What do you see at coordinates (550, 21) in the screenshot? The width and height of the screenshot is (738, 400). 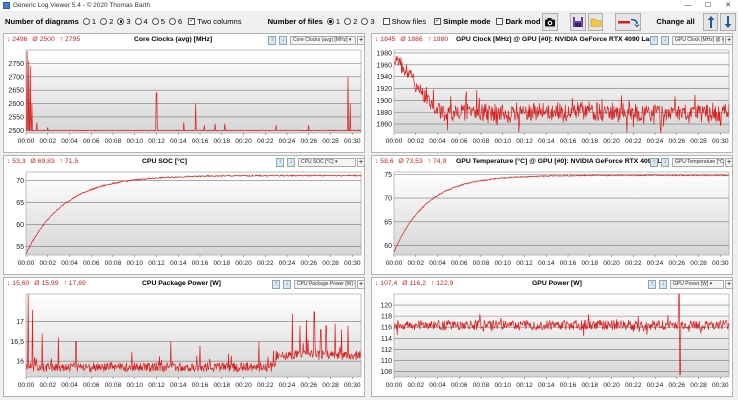 I see `screenshot-button` at bounding box center [550, 21].